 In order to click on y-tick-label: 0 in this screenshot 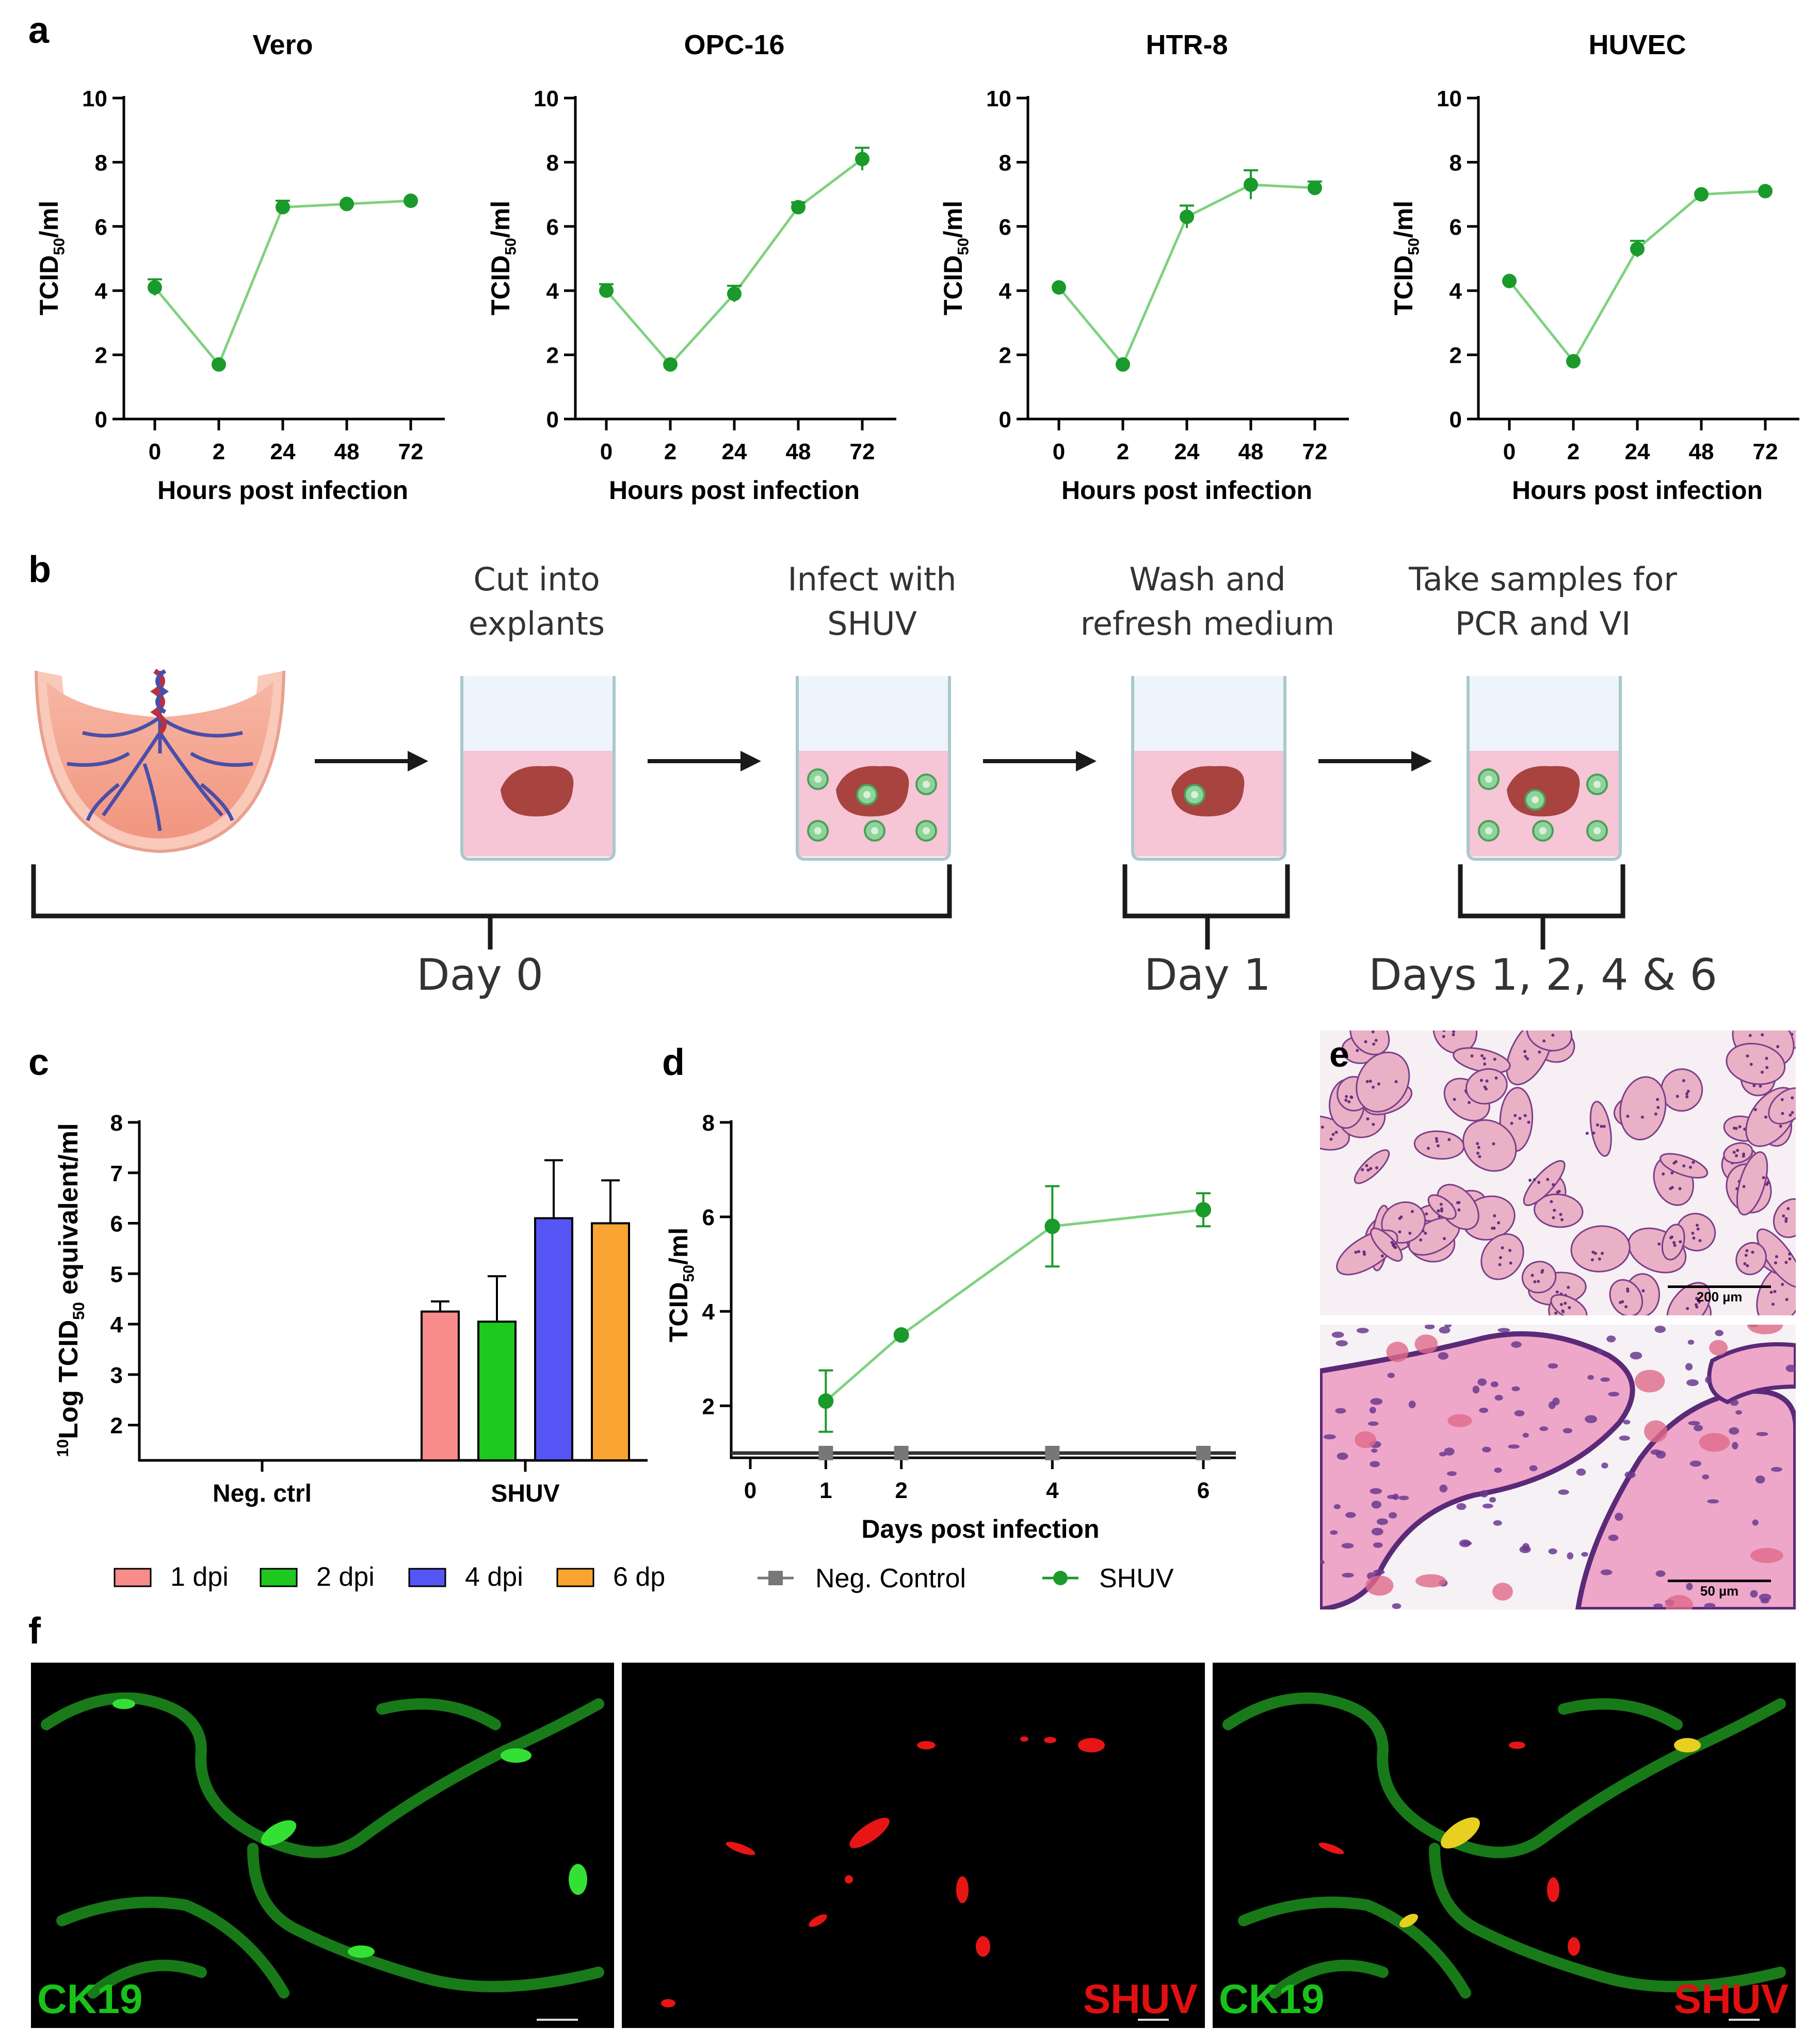, I will do `click(101, 420)`.